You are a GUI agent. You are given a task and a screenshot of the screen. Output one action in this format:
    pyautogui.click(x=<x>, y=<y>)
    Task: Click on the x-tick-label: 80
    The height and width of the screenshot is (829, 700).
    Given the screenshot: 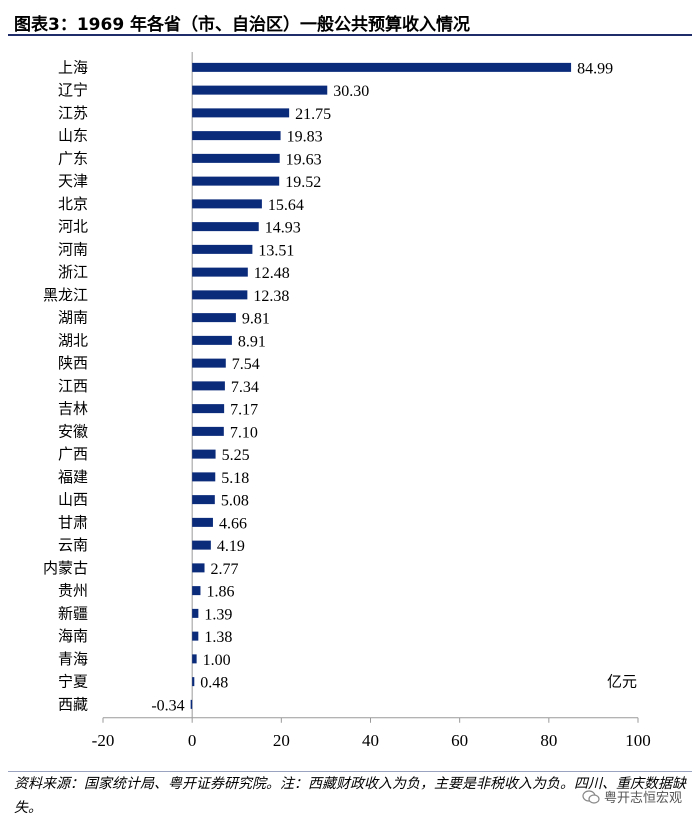 What is the action you would take?
    pyautogui.click(x=548, y=740)
    